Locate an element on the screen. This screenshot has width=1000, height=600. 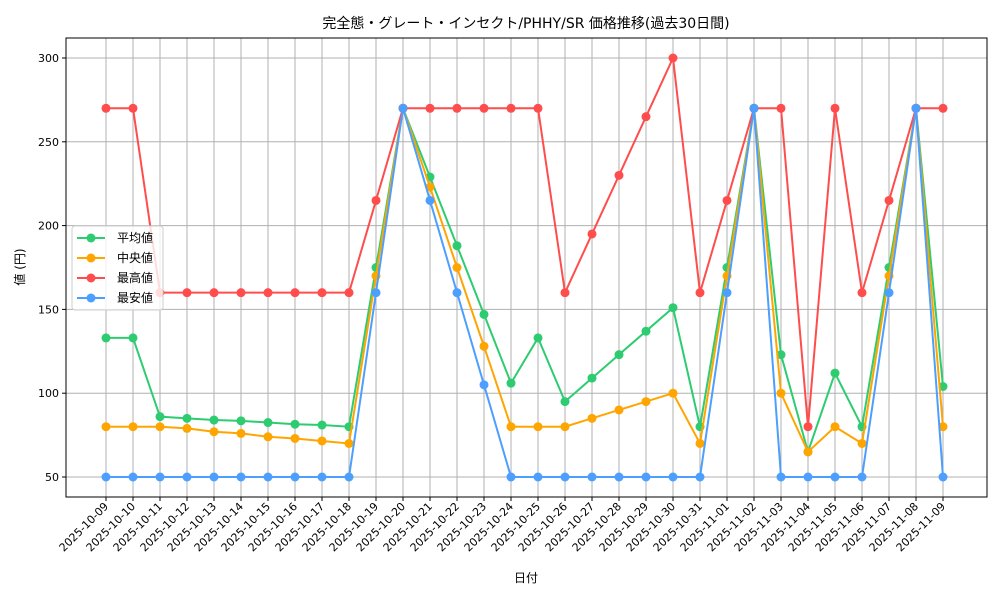
y-tick-label: 100 is located at coordinates (48, 393).